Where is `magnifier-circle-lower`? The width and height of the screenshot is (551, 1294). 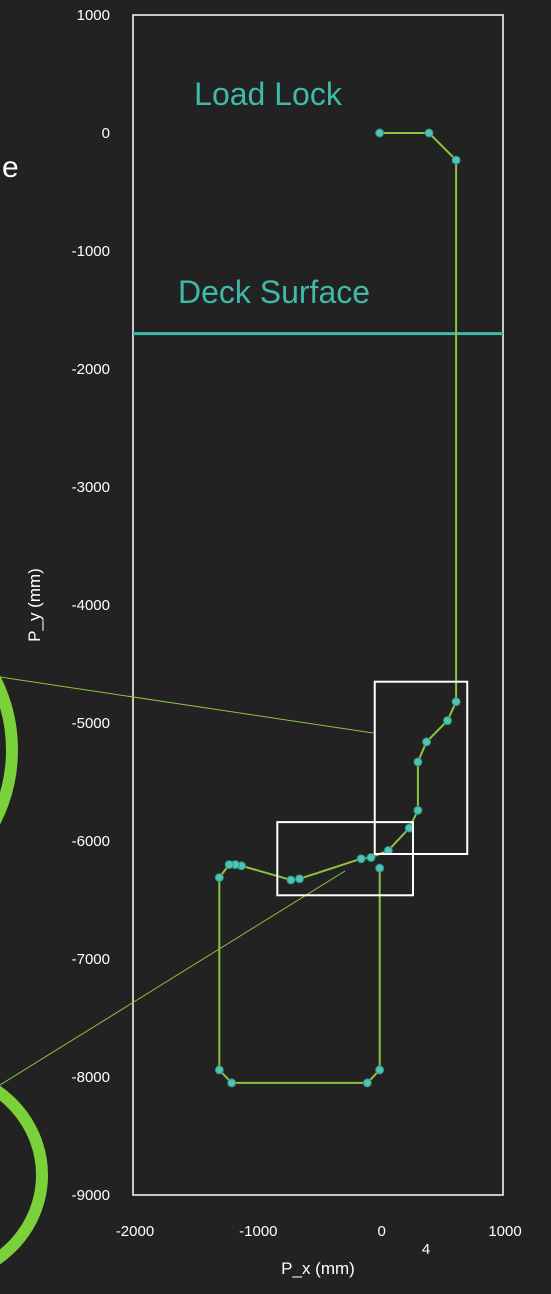 magnifier-circle-lower is located at coordinates (24, 1175).